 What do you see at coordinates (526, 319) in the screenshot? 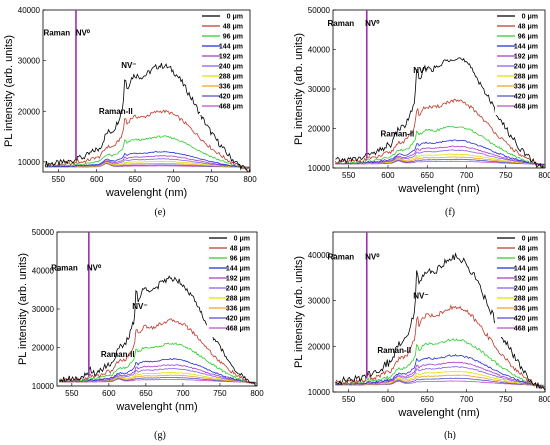
I see `legend-label: 420 μm` at bounding box center [526, 319].